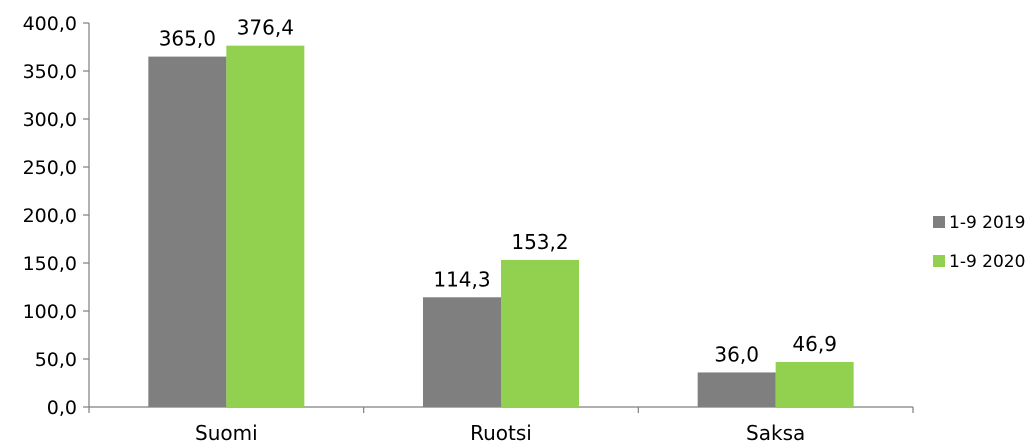 This screenshot has width=1036, height=445. Describe the element at coordinates (987, 223) in the screenshot. I see `legend-label: 1-9 2019` at that location.